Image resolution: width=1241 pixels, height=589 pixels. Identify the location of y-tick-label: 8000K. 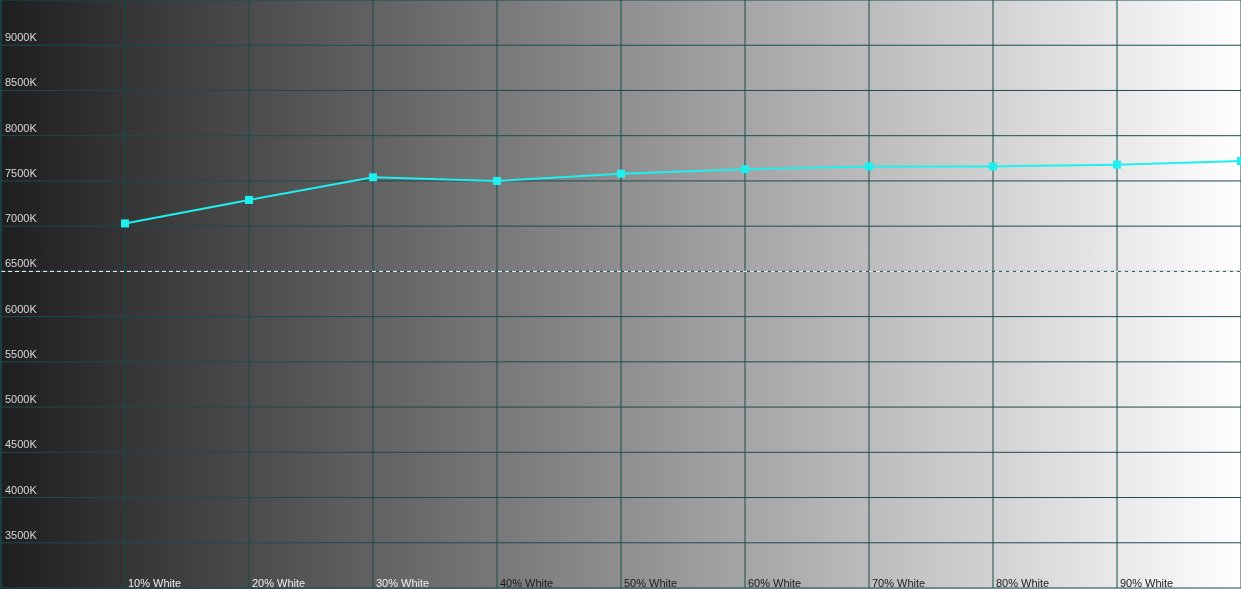
(21, 127).